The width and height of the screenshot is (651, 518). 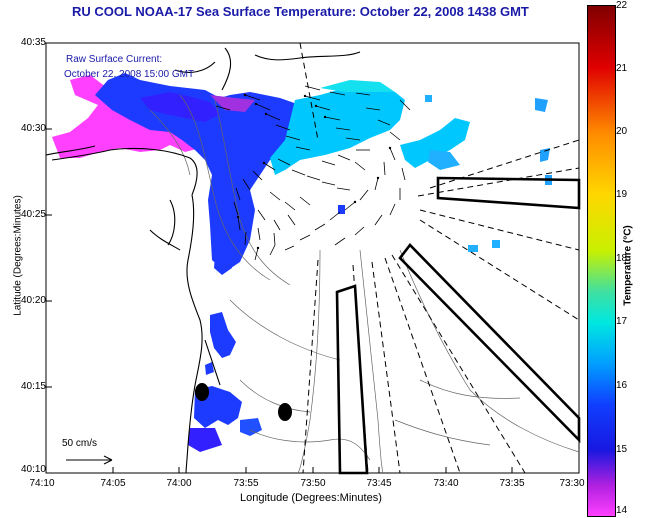 What do you see at coordinates (622, 131) in the screenshot?
I see `colorbar-tick-label: 20` at bounding box center [622, 131].